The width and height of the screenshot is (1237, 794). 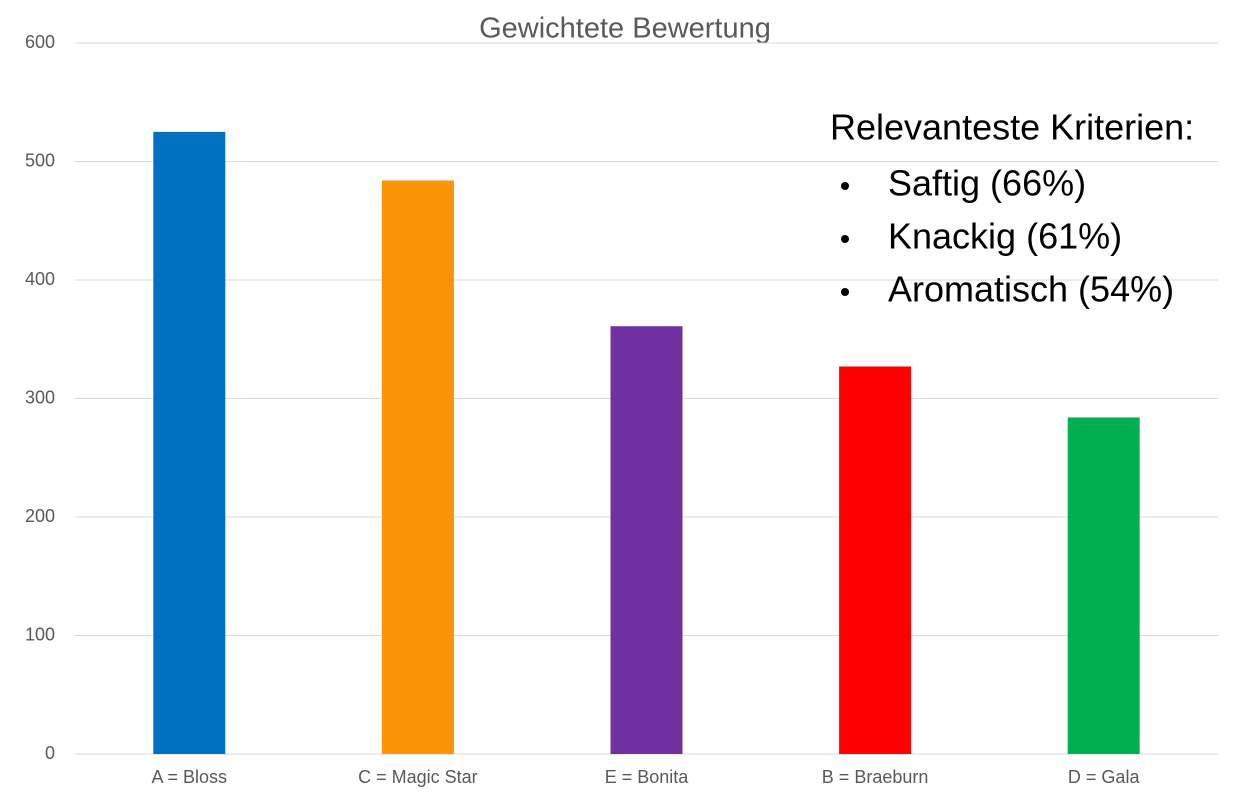 What do you see at coordinates (40, 634) in the screenshot?
I see `y-tick-label: 100` at bounding box center [40, 634].